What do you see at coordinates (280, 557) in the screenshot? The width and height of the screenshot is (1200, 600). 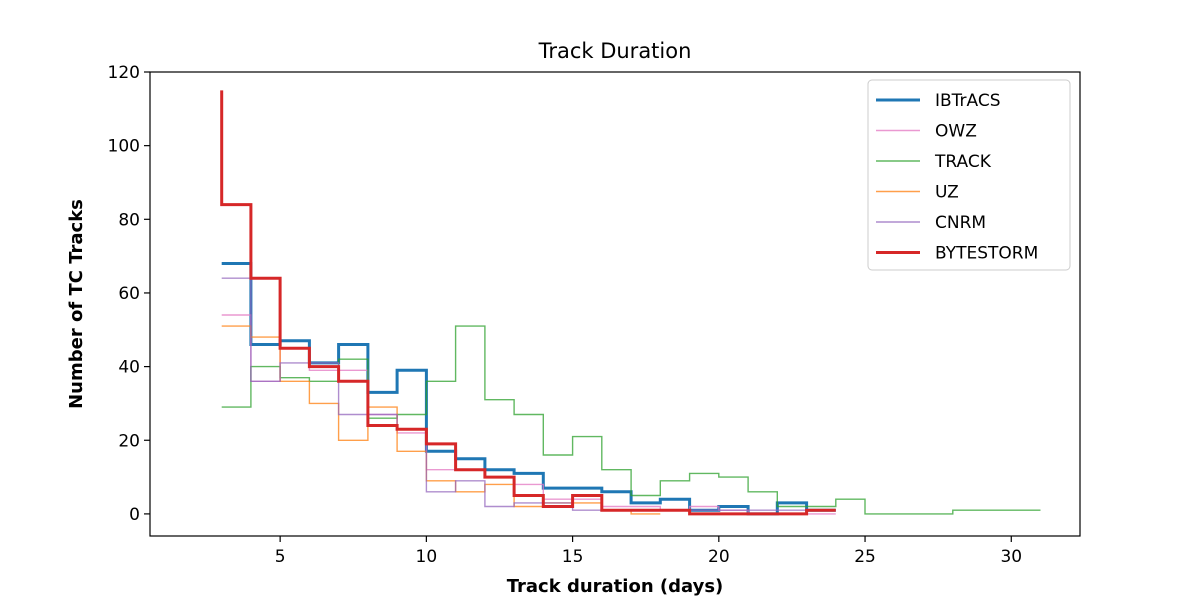 I see `x-tick-label: 5` at bounding box center [280, 557].